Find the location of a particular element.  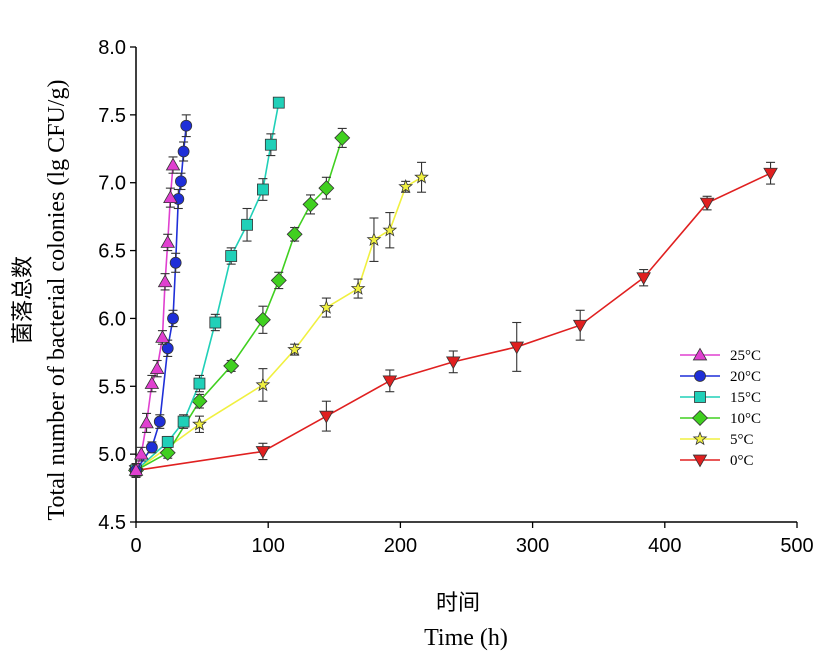

x-tick-label: 300 is located at coordinates (532, 546).